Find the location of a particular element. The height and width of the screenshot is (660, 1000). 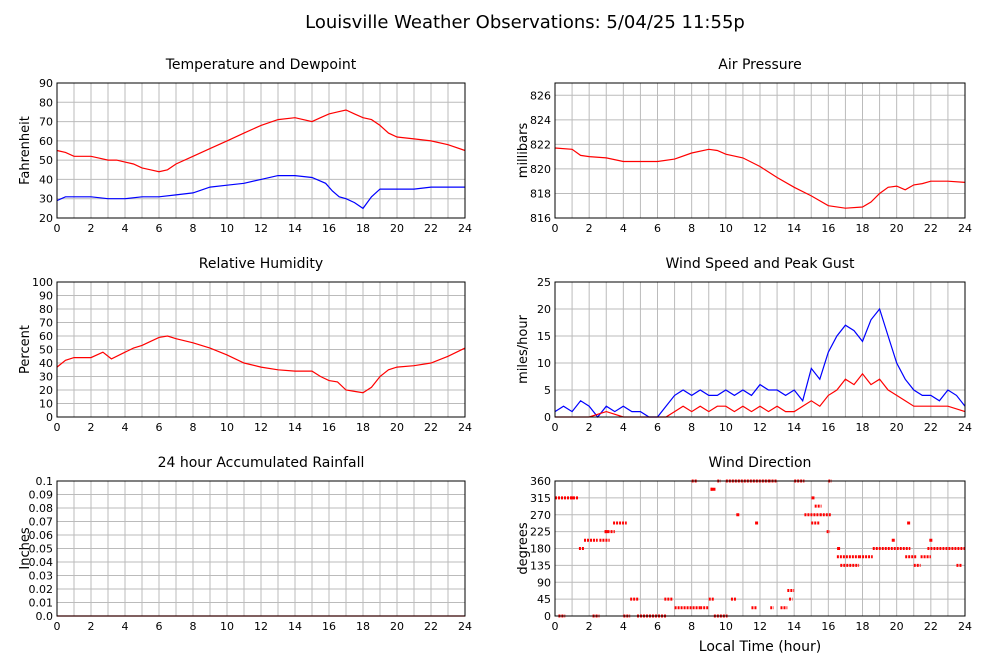

pressure-y-tick-label: 816 is located at coordinates (540, 218).